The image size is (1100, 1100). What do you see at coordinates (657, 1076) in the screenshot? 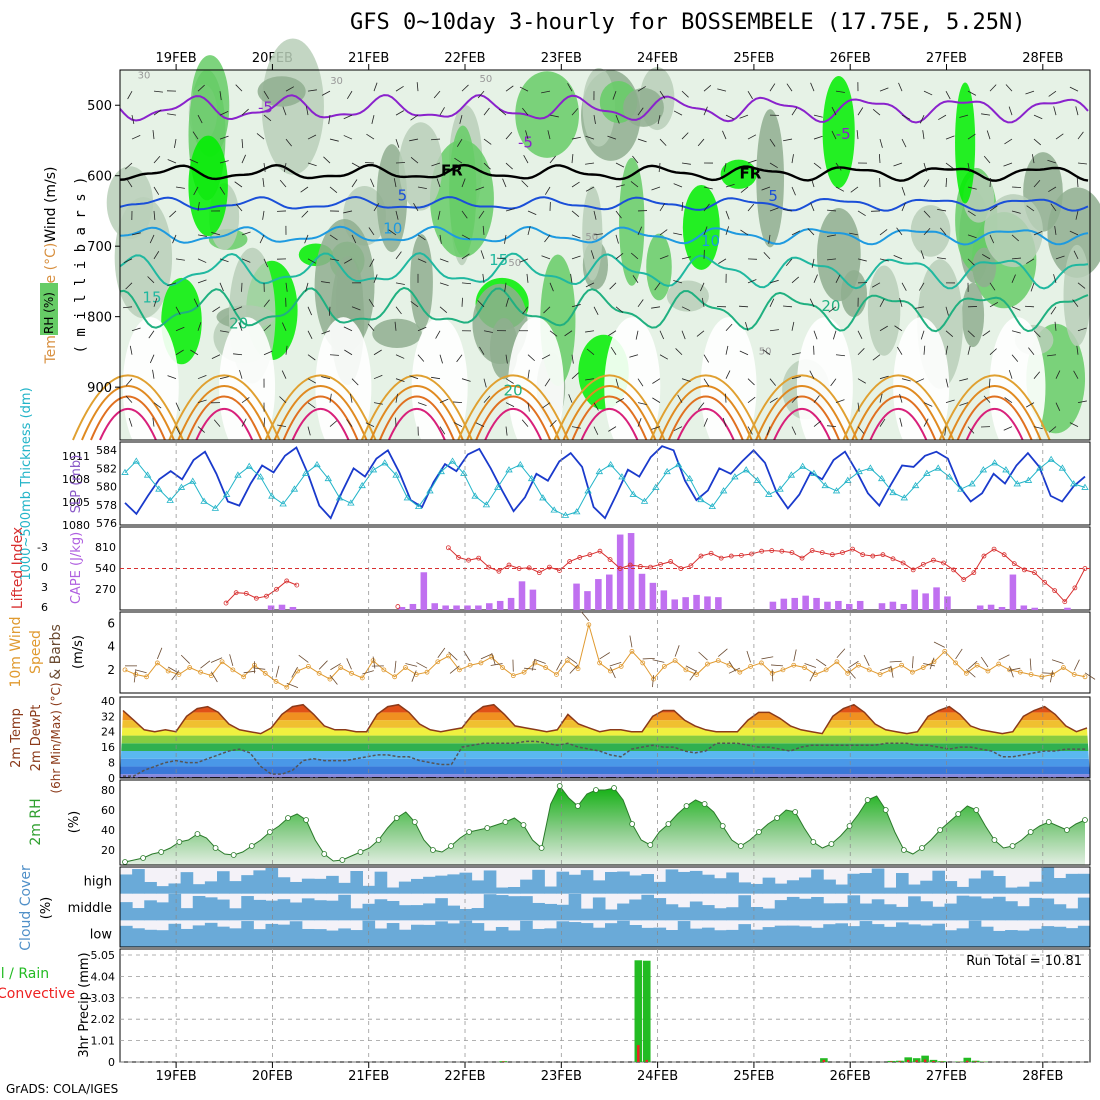
I see `bottom-date-label: 24FEB` at bounding box center [657, 1076].